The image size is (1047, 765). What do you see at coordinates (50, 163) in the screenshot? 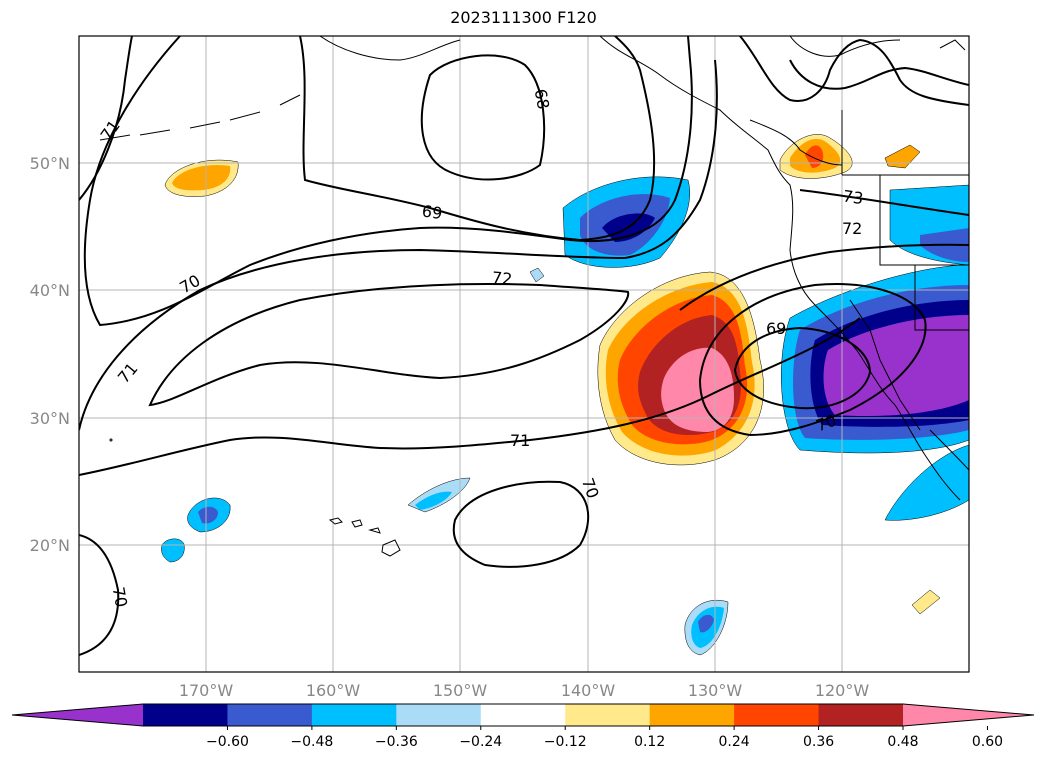
I see `lat-tick-label: 50°N` at bounding box center [50, 163].